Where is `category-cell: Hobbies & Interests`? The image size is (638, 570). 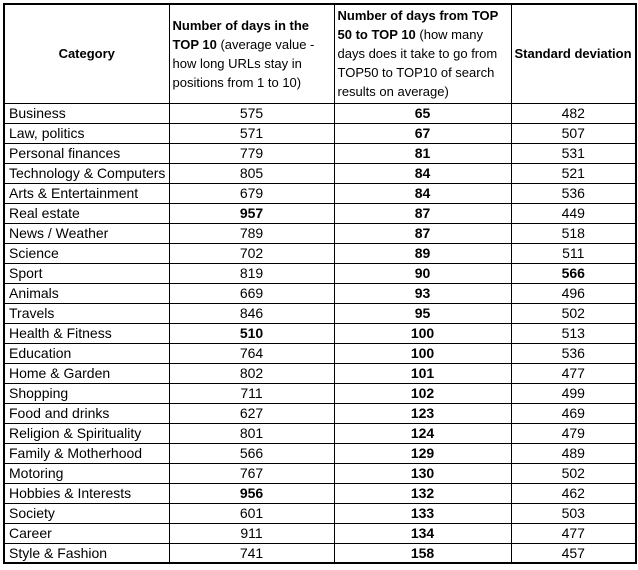 category-cell: Hobbies & Interests is located at coordinates (86, 493).